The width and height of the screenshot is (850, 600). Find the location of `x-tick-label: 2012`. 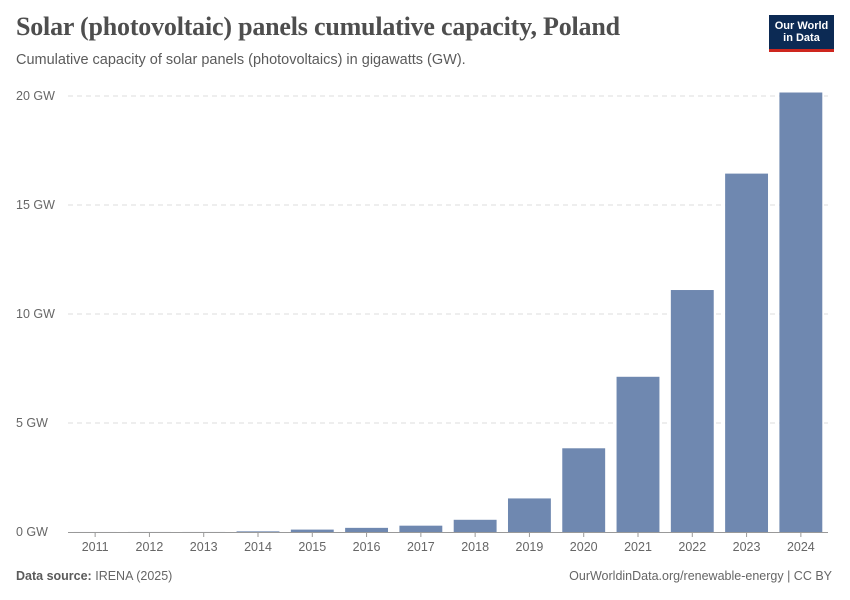

x-tick-label: 2012 is located at coordinates (150, 547).